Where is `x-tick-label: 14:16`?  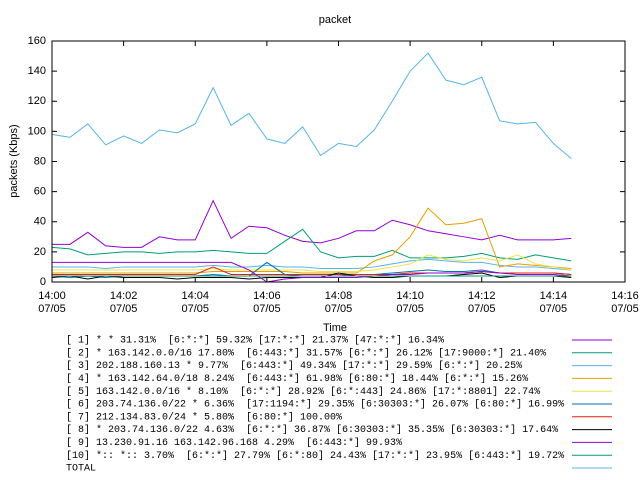 x-tick-label: 14:16 is located at coordinates (625, 296).